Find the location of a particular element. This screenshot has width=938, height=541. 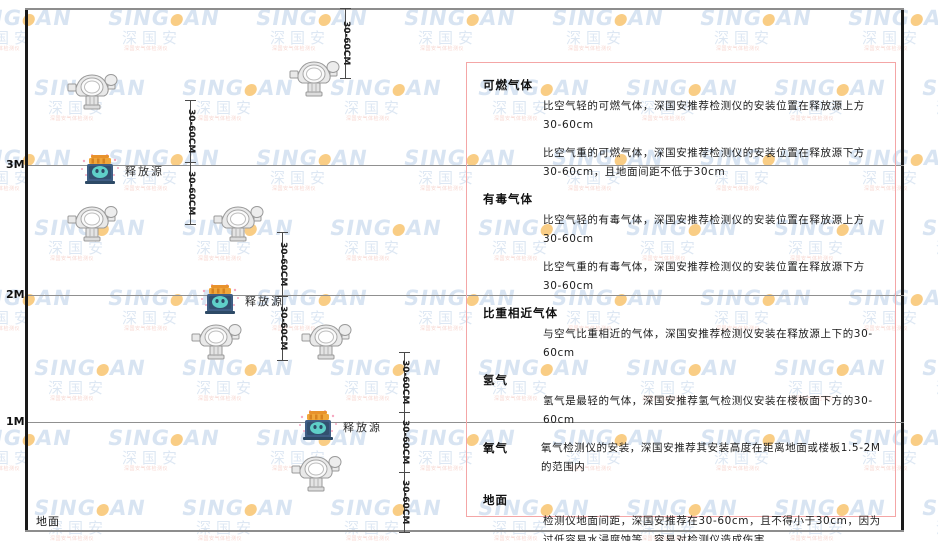

panel-section-paragraph: 比空气轻的可燃气体，深国安推荐检测仪的安装位置在释放源上方30-60cm is located at coordinates (704, 115).